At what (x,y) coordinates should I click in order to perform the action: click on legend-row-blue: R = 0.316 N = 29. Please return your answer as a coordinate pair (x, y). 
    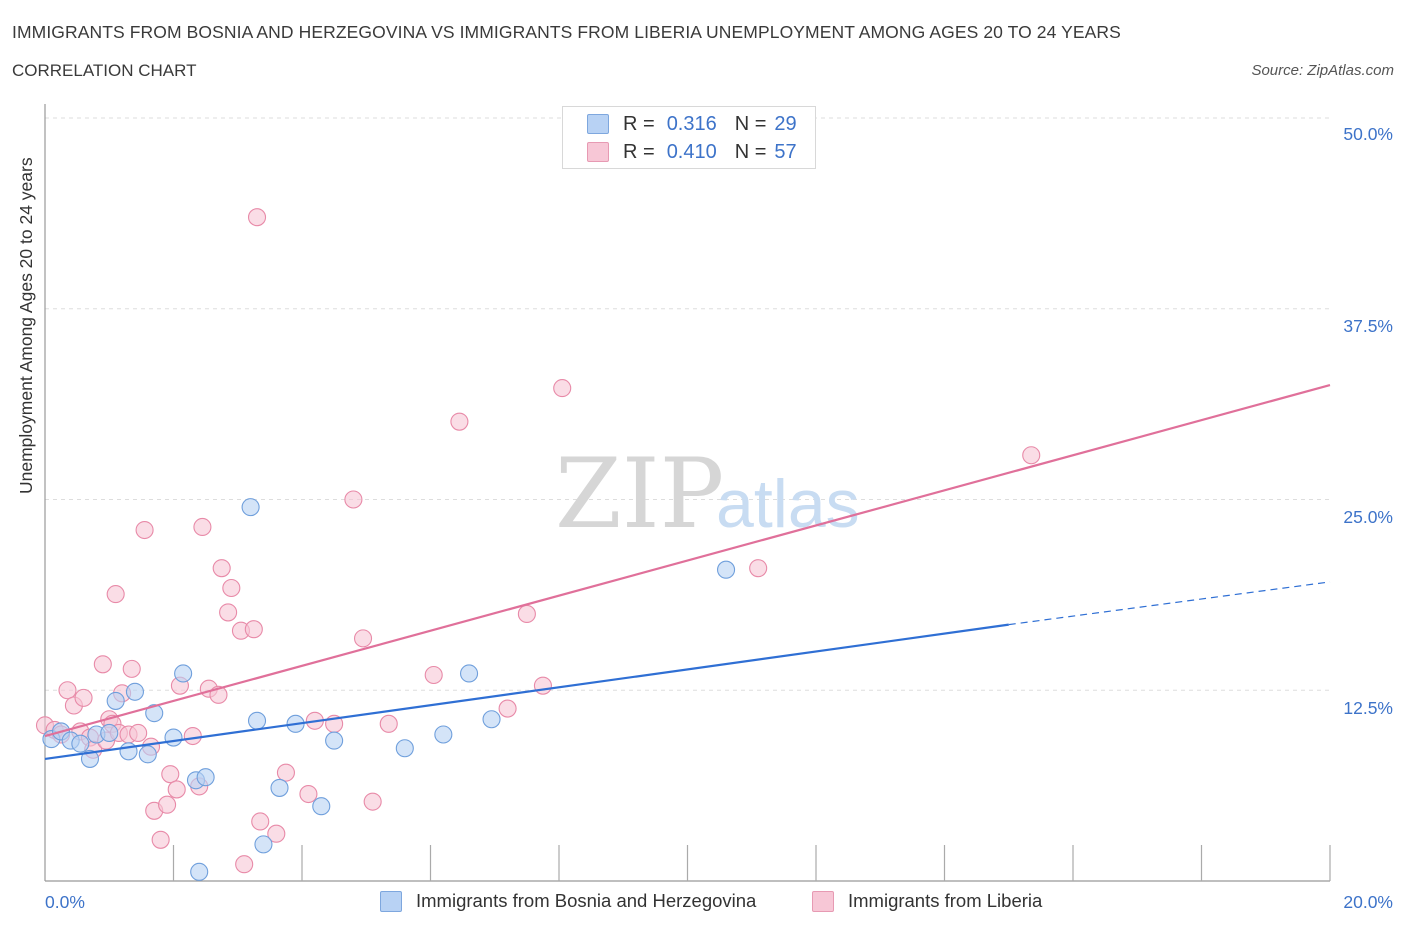
    Looking at the image, I should click on (692, 124).